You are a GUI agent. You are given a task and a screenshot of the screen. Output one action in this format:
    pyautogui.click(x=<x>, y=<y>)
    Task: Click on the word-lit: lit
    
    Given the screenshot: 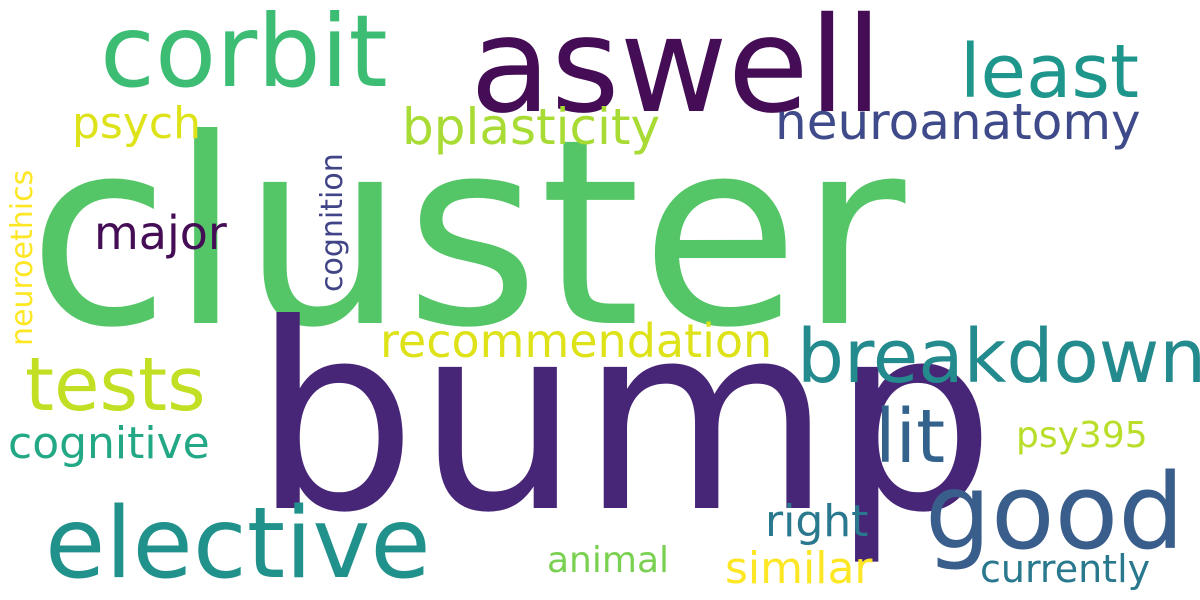 What is the action you would take?
    pyautogui.click(x=910, y=437)
    